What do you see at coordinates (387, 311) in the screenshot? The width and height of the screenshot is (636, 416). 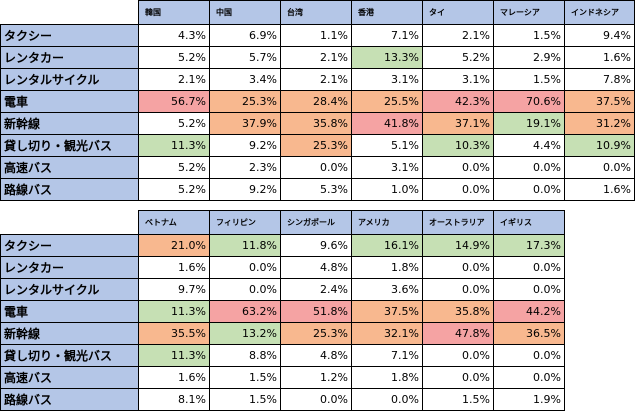 I see `value-cell: 37.5%` at bounding box center [387, 311].